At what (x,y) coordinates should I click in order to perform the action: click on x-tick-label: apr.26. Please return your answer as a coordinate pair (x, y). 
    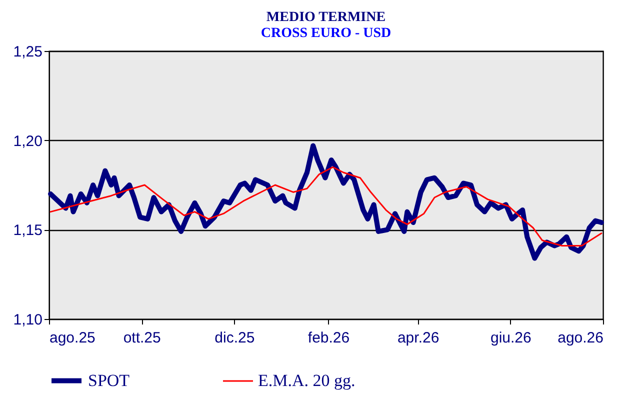
    Looking at the image, I should click on (418, 338).